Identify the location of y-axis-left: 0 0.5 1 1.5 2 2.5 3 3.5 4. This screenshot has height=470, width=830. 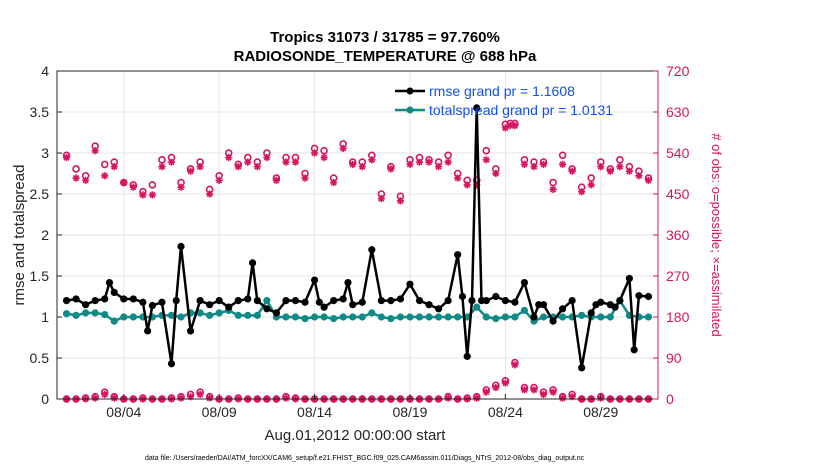
(46, 235).